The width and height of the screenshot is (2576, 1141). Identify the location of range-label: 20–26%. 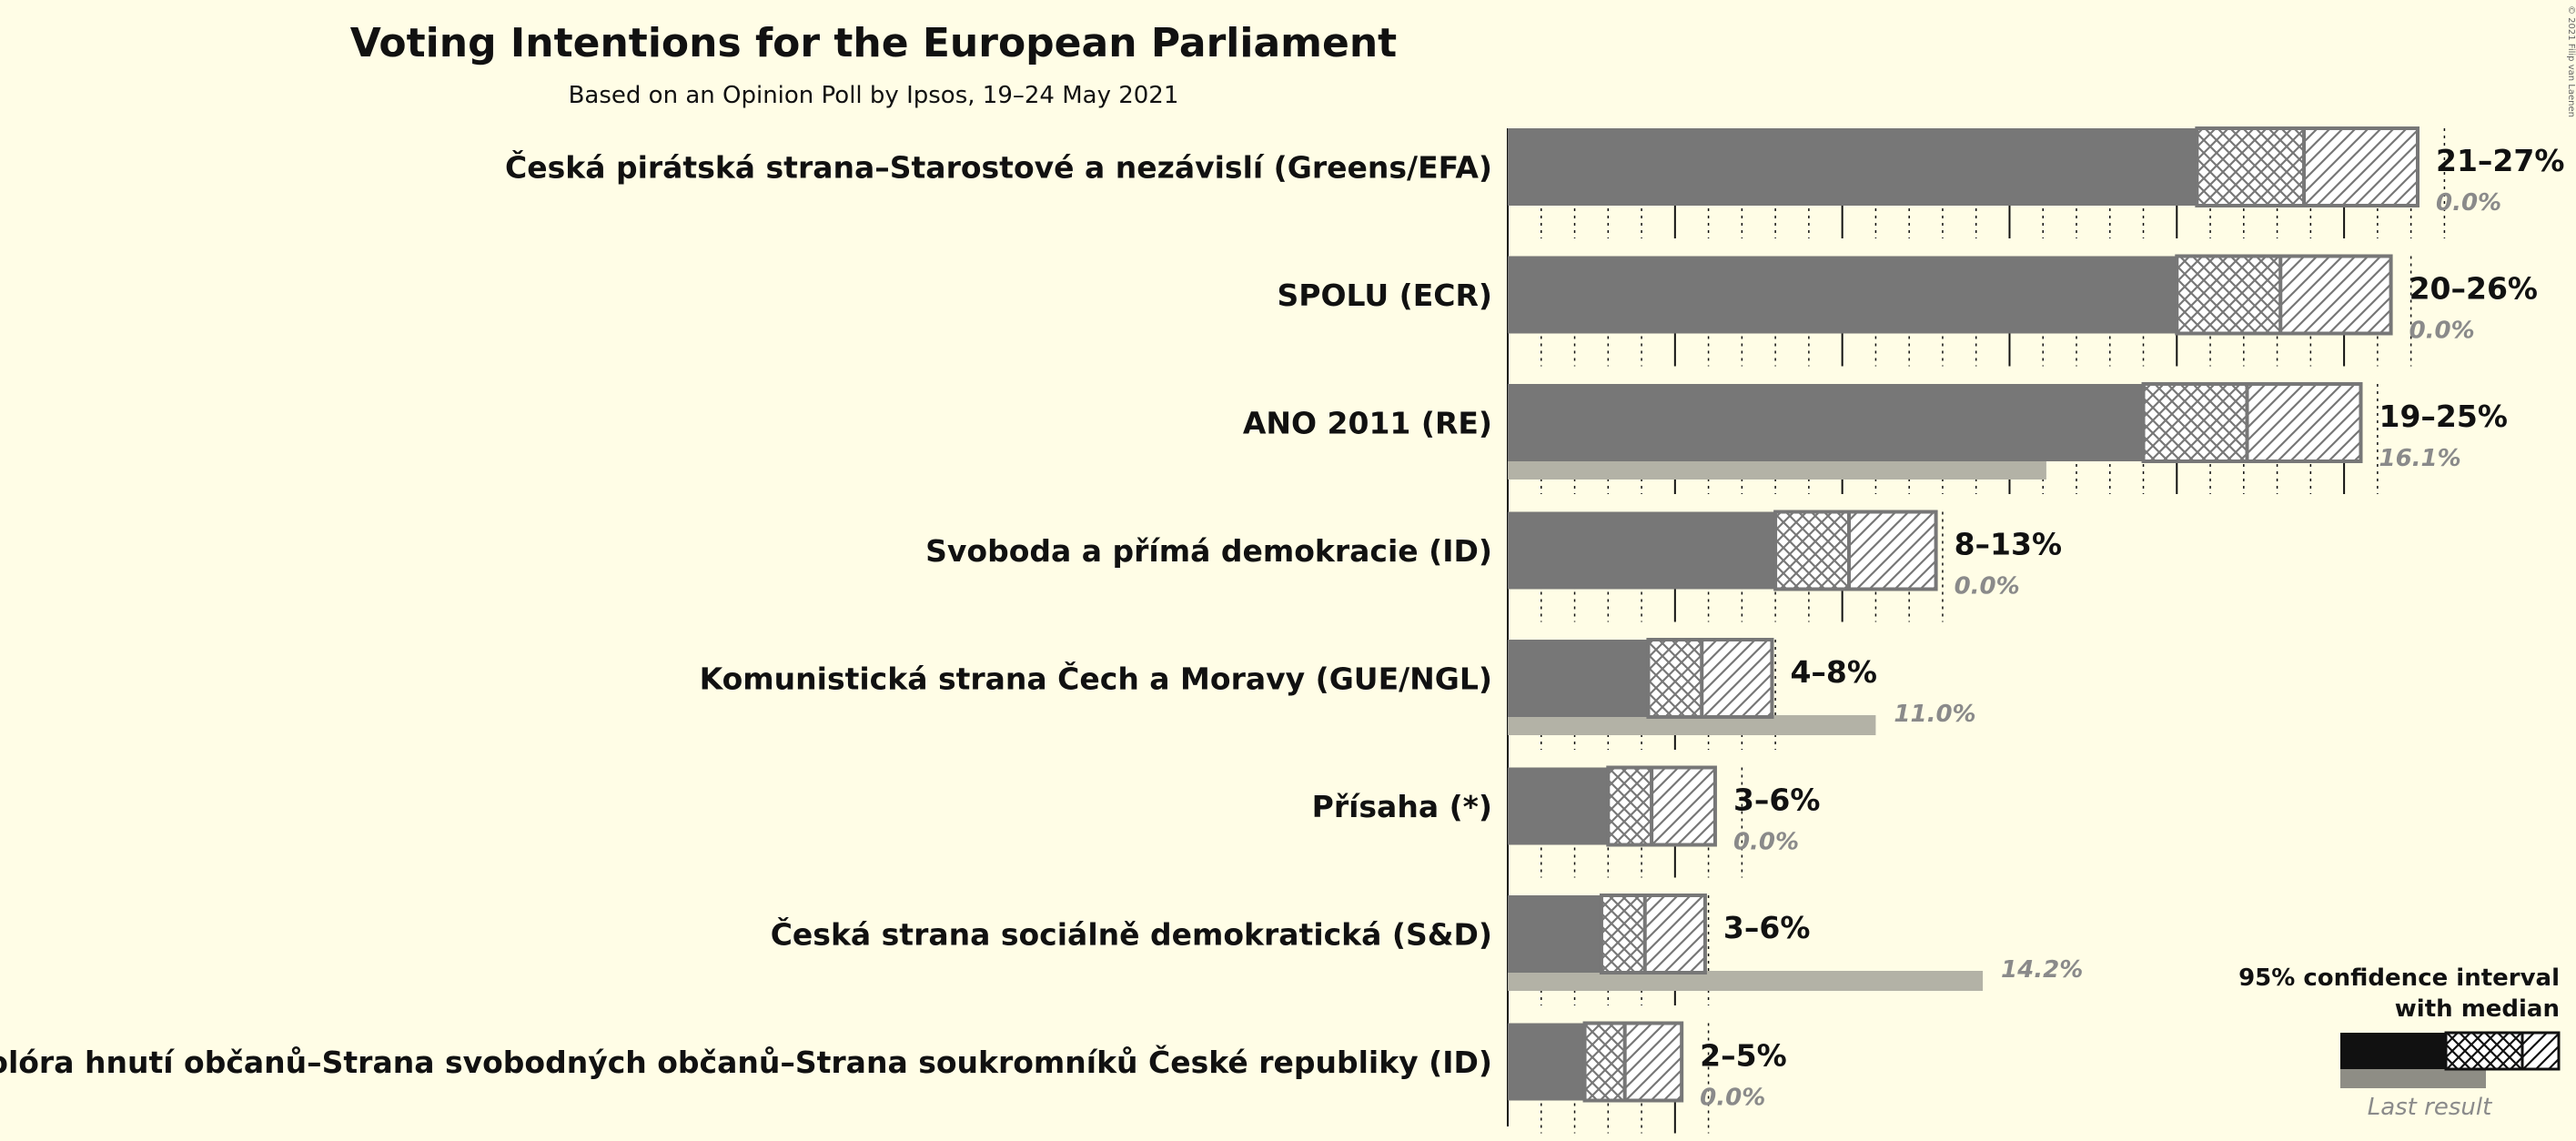
(2473, 289).